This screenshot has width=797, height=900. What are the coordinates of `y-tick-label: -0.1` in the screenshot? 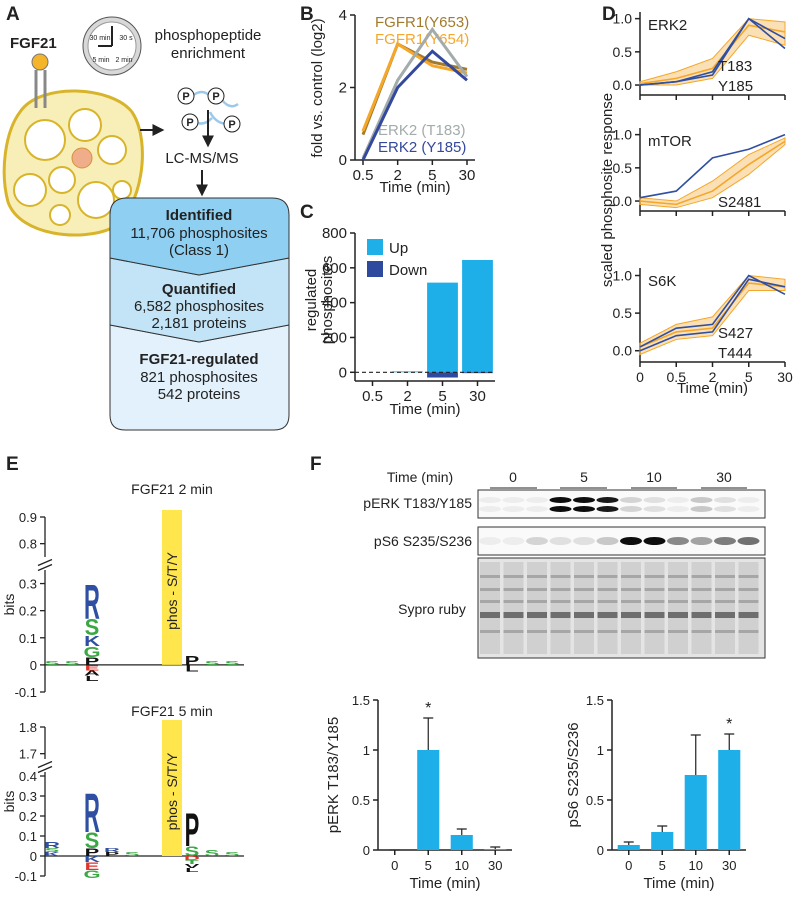 It's located at (26, 876).